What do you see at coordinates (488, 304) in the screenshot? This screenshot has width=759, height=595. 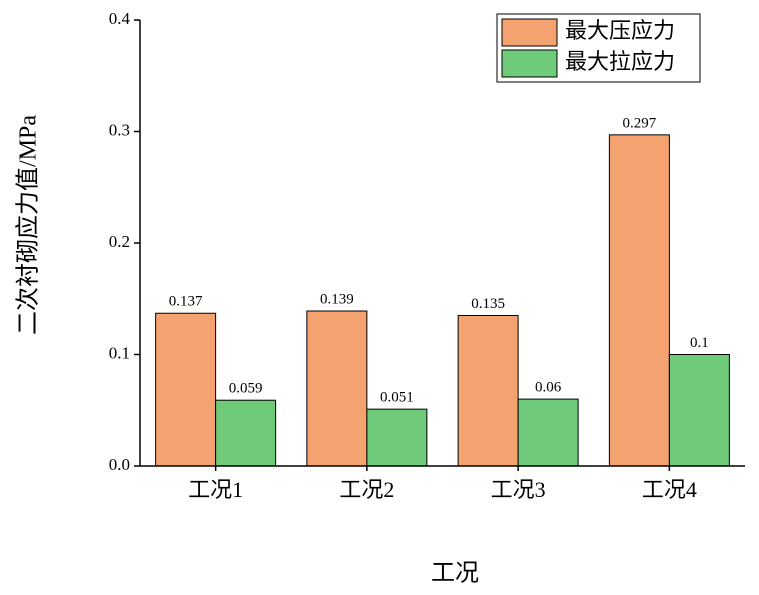 I see `value-label: 0.135` at bounding box center [488, 304].